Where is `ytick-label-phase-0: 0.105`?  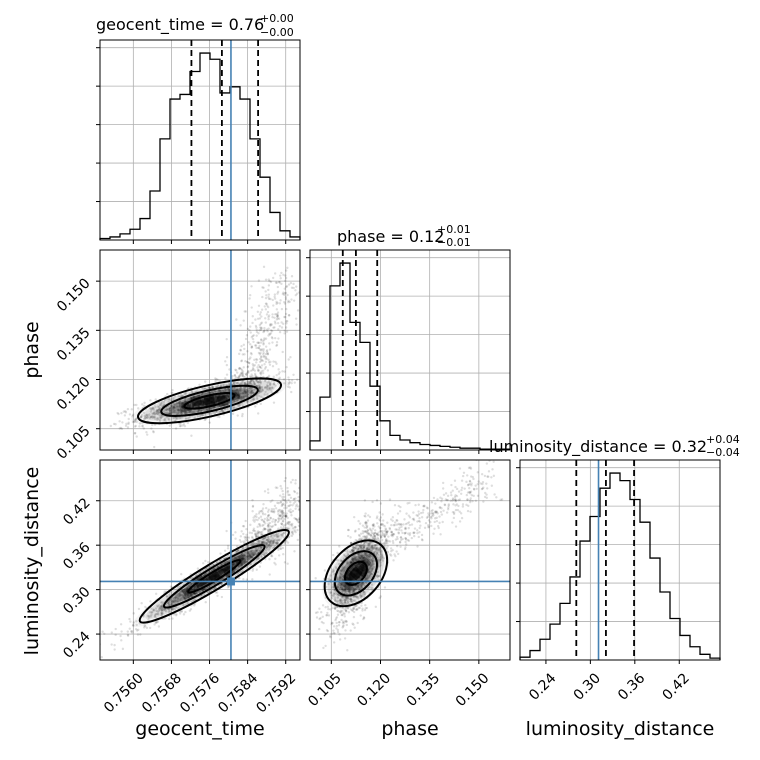
ytick-label-phase-0: 0.105 is located at coordinates (74, 443).